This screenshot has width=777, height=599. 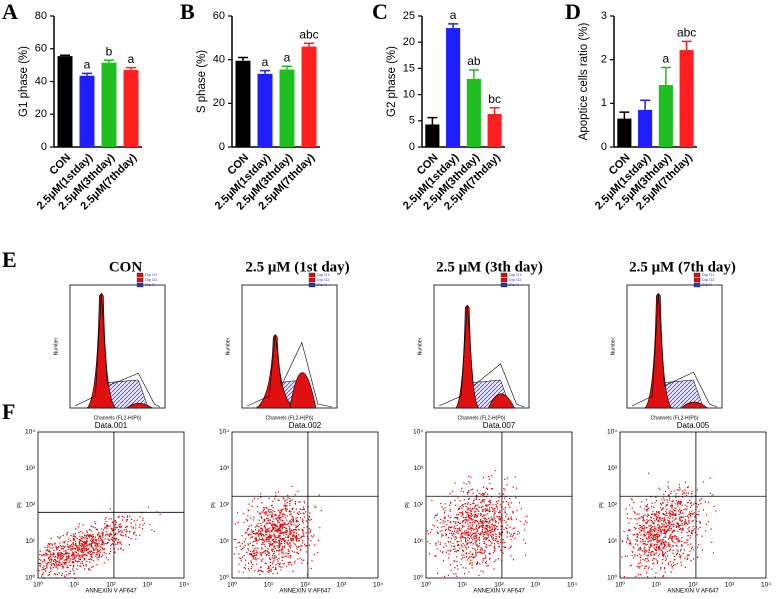 I want to click on x-axis-label: ANNEXIN V AF647, so click(x=499, y=591).